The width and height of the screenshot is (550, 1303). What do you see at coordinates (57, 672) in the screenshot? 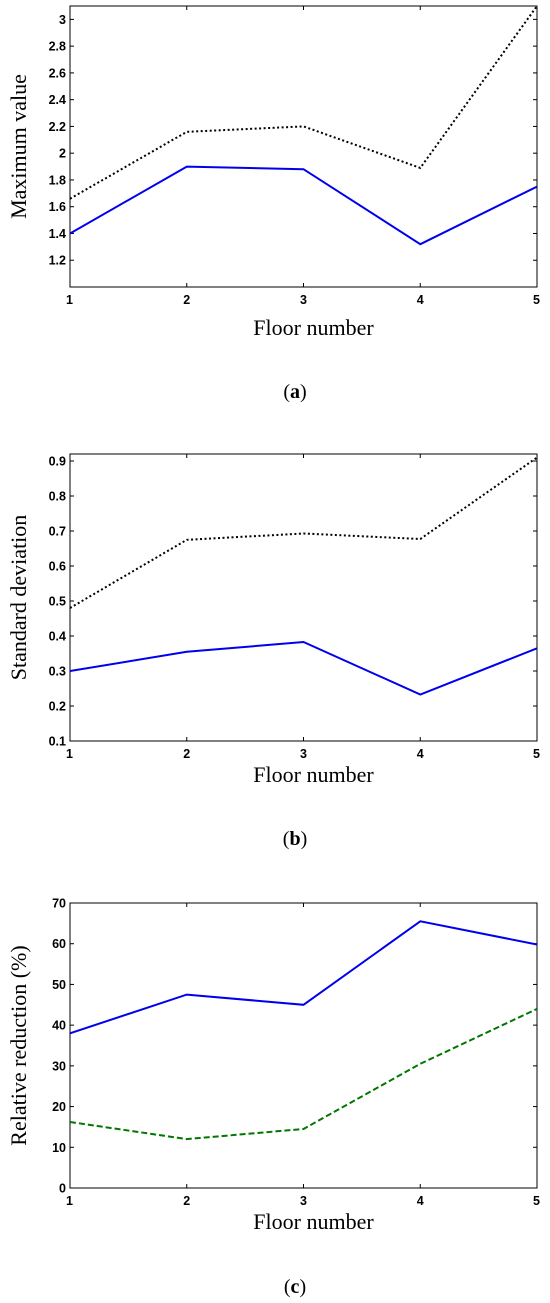
I see `y-tick-label: 0.3` at bounding box center [57, 672].